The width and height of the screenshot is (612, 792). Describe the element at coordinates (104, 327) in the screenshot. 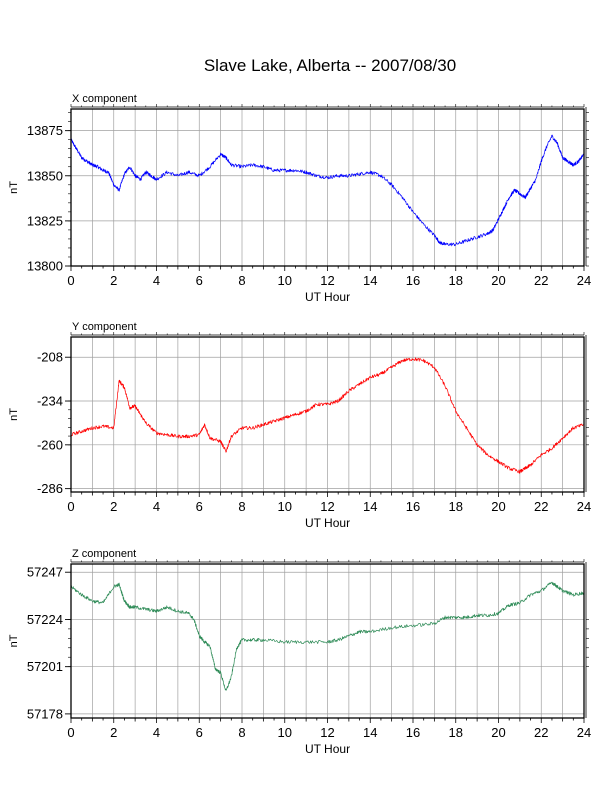

I see `panel-label: Y component` at that location.